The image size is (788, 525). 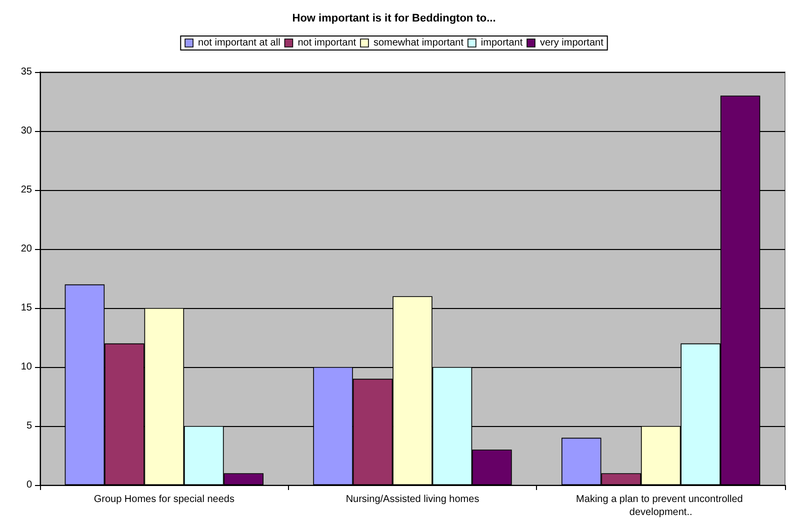 What do you see at coordinates (29, 485) in the screenshot?
I see `y-tick-label: 0` at bounding box center [29, 485].